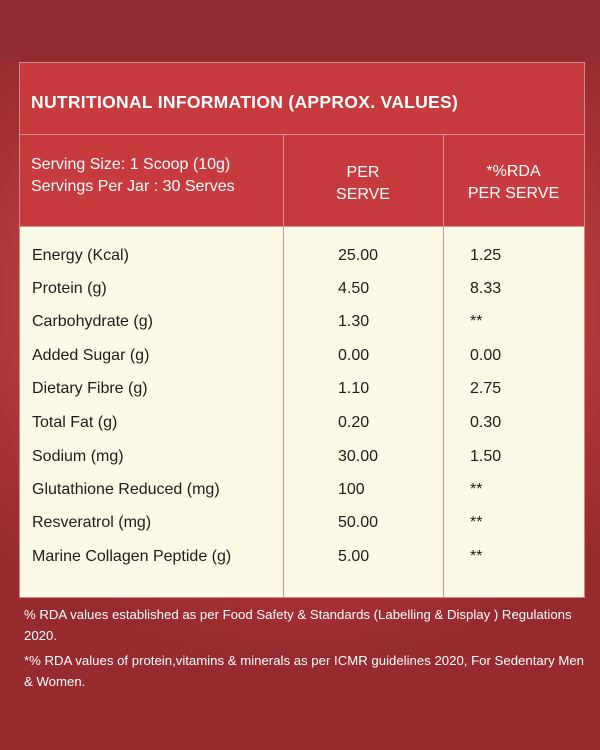 This screenshot has width=600, height=750. I want to click on table-title: NUTRITIONAL INFORMATION (APPROX. VALUES), so click(245, 102).